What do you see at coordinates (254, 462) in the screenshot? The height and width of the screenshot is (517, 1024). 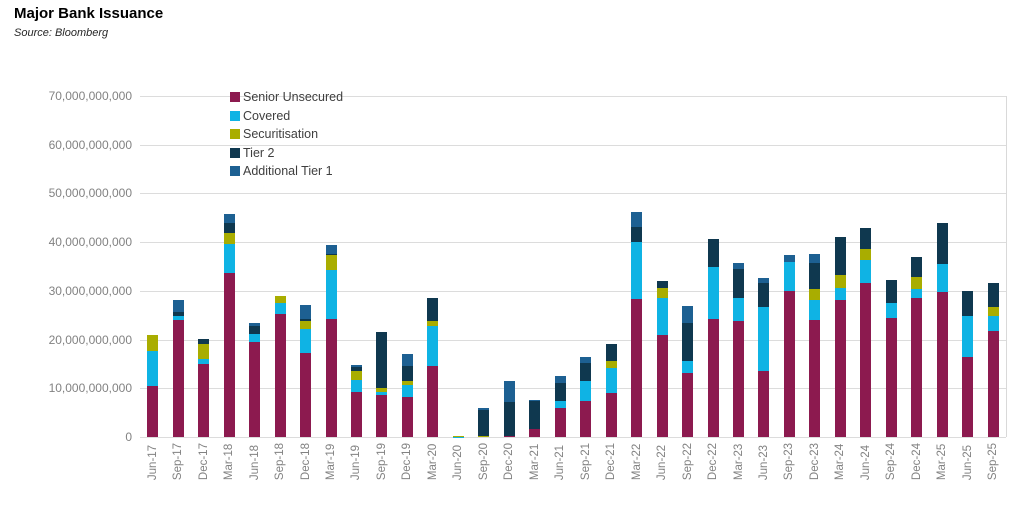 I see `x-axis-tick-label: Jun-18` at bounding box center [254, 462].